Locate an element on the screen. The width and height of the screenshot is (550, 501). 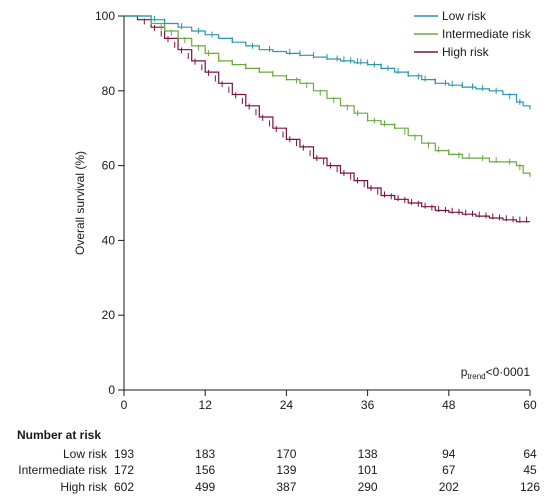
risk-row-label: Low risk is located at coordinates (85, 454).